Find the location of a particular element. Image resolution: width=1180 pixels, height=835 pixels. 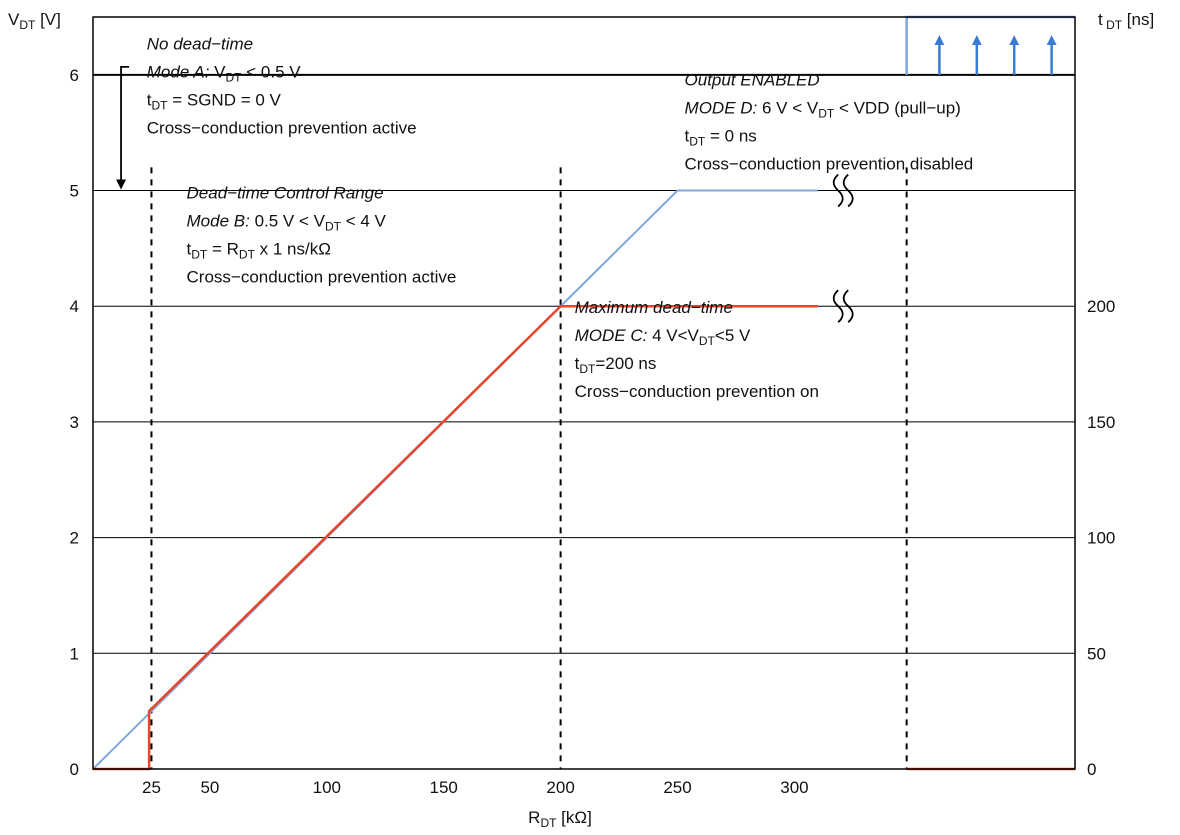

annotation-2-line-2: Mode B: 0.5 V < VDT < 4 V is located at coordinates (287, 223).